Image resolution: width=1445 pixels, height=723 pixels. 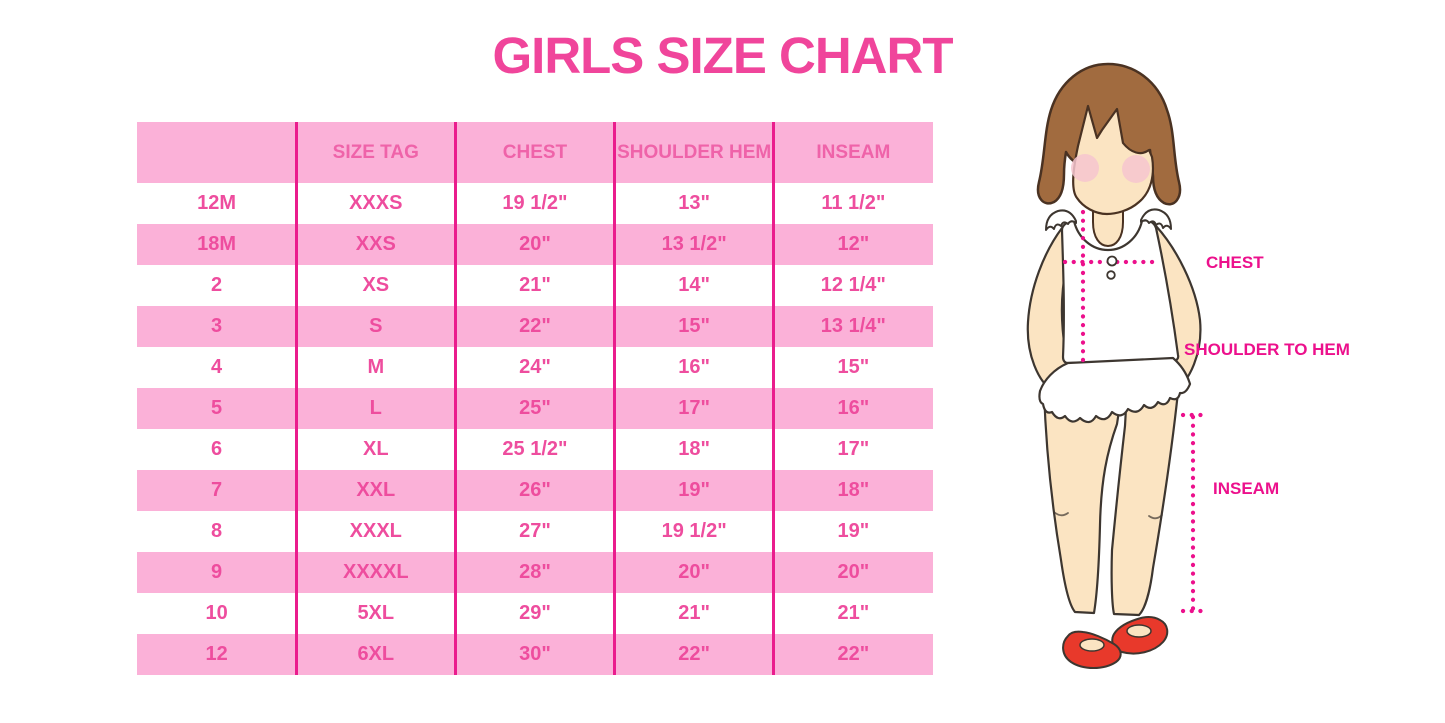 What do you see at coordinates (694, 408) in the screenshot?
I see `shoulder-hem-cell: 17"` at bounding box center [694, 408].